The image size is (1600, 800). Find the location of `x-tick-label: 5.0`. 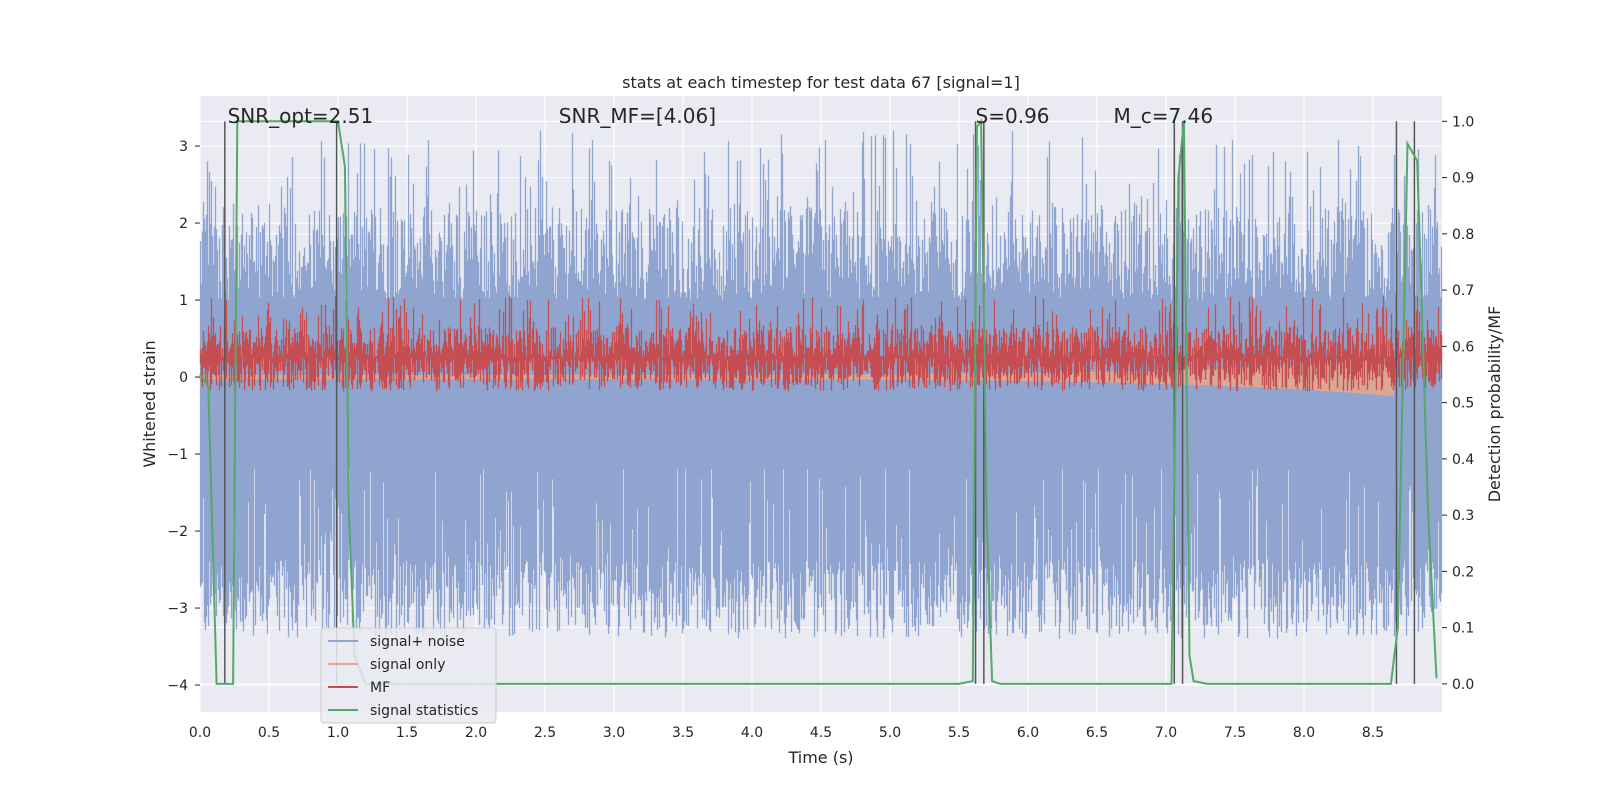

x-tick-label: 5.0 is located at coordinates (890, 733).